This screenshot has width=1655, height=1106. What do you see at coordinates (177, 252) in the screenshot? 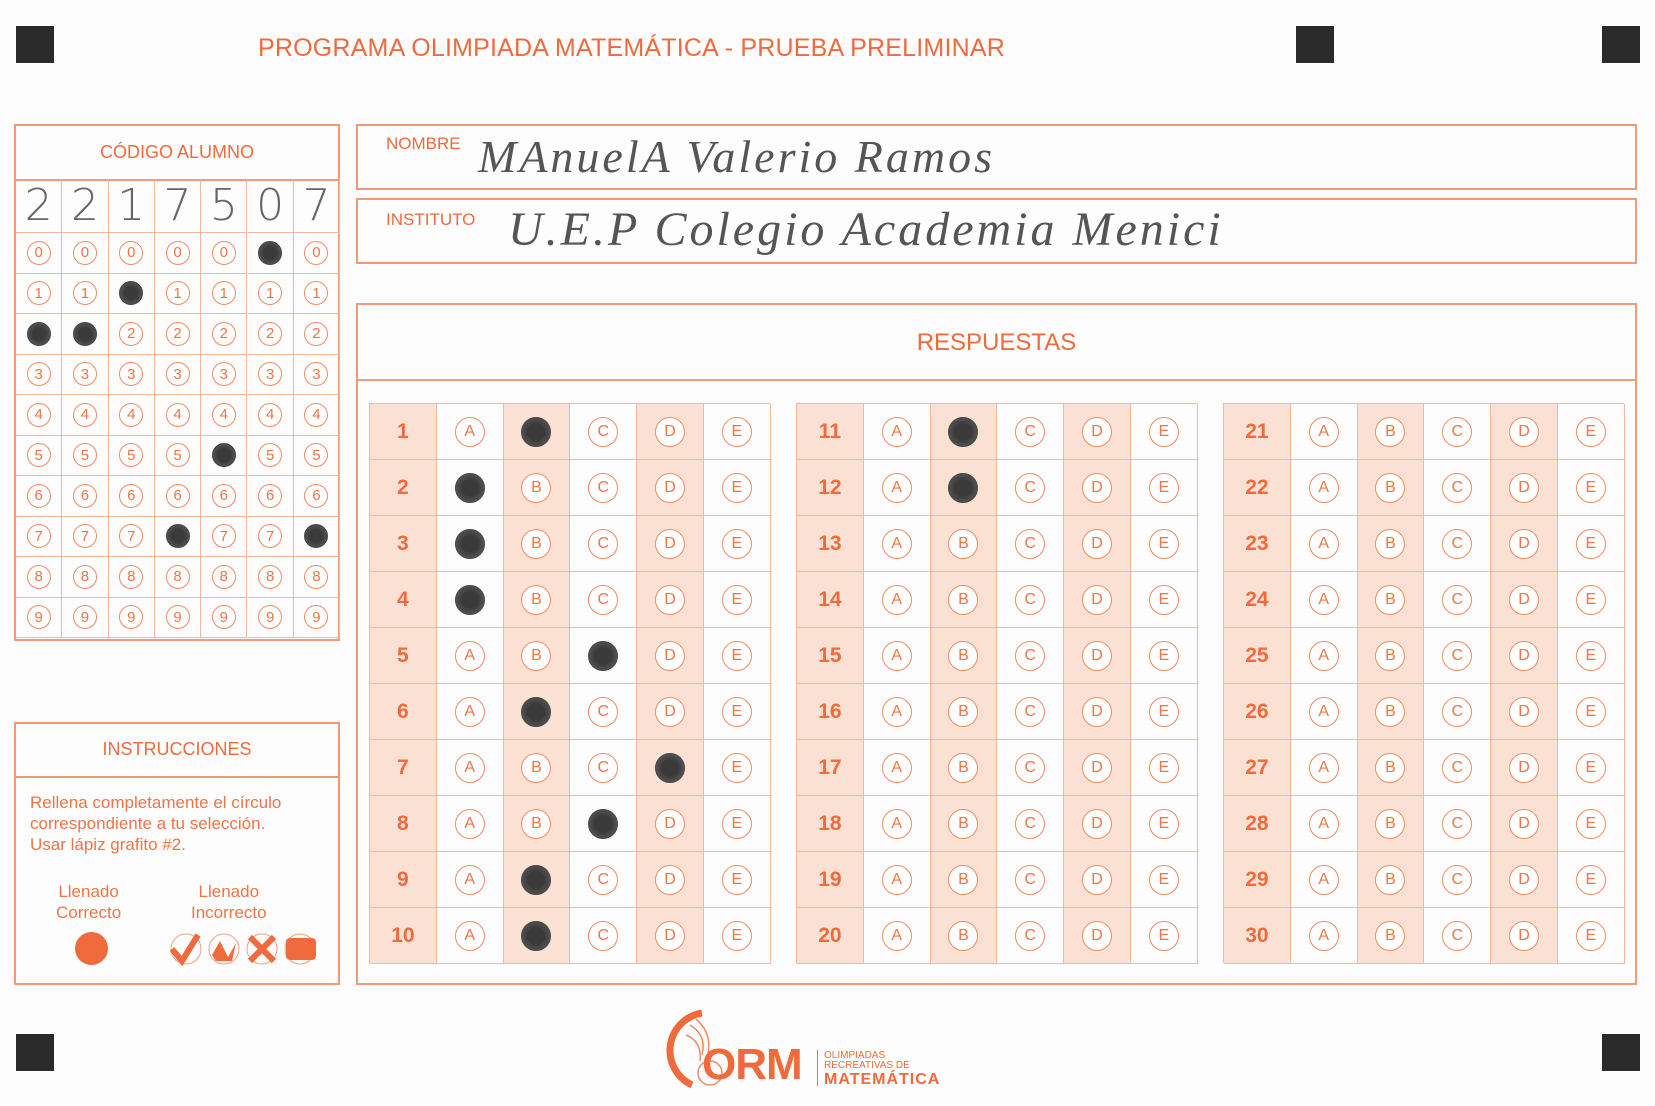
I see `code-bubble-0: 0` at bounding box center [177, 252].